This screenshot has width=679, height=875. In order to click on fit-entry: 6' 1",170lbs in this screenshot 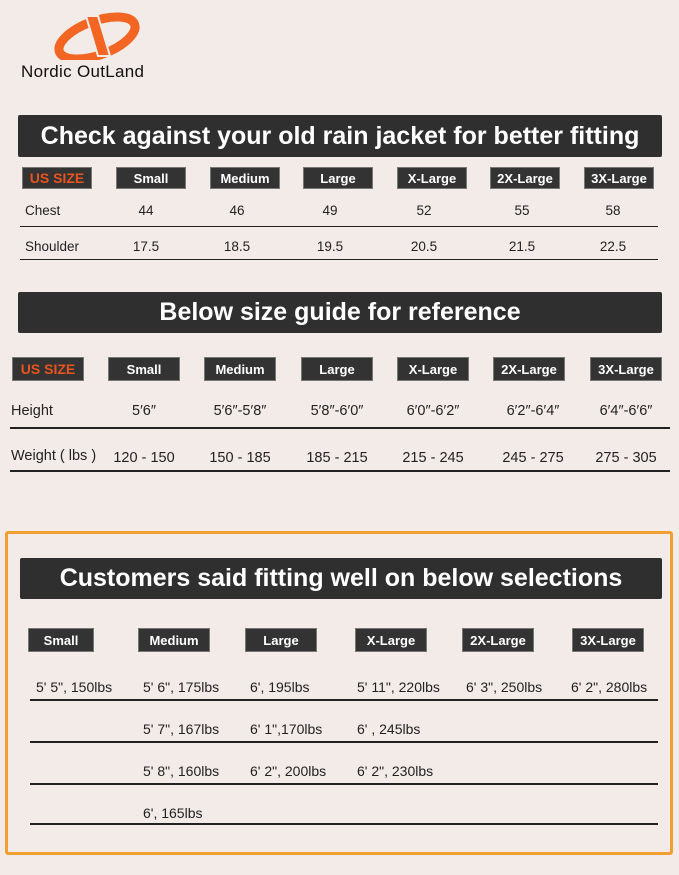, I will do `click(286, 729)`.